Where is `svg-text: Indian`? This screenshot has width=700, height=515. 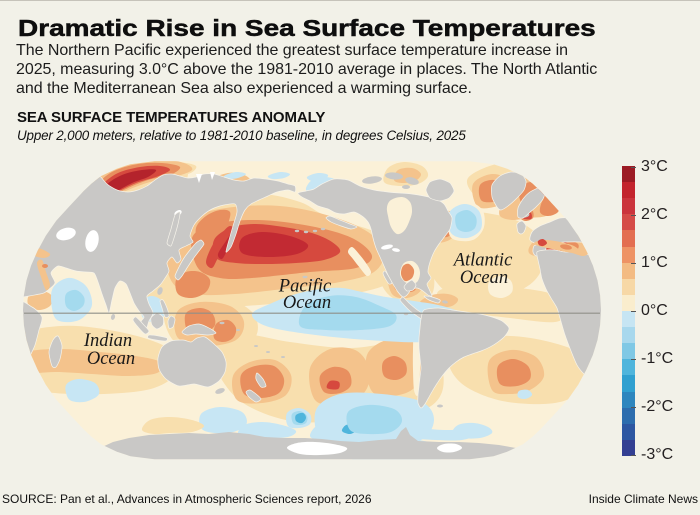 svg-text: Indian is located at coordinates (107, 341).